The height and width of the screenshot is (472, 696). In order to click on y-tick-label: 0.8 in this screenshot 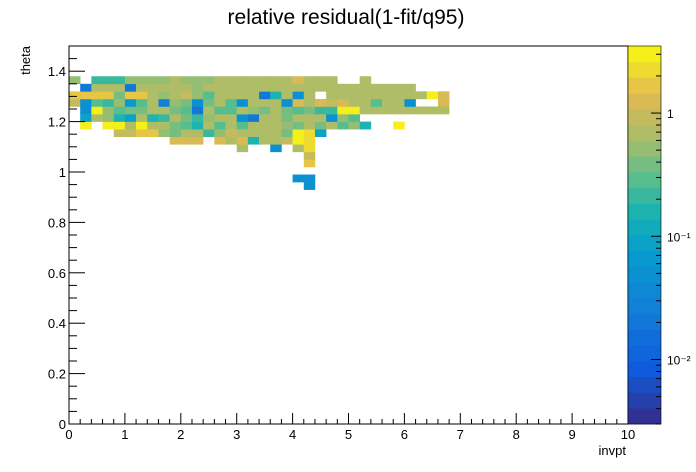, I will do `click(57, 222)`.